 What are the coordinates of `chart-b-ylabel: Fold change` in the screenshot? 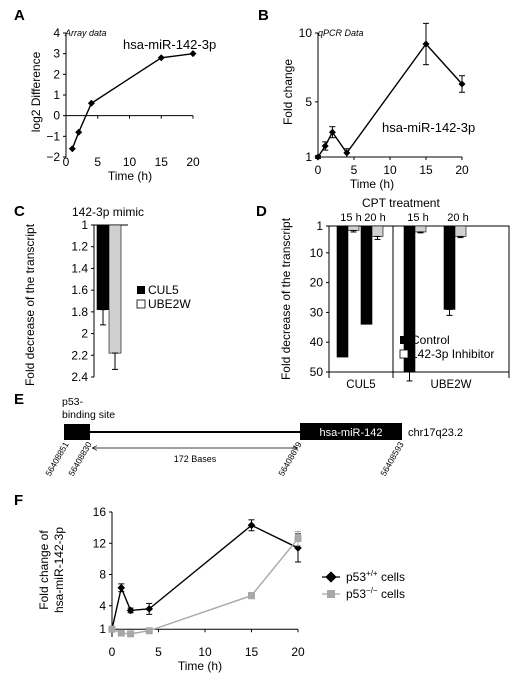 It's located at (288, 92).